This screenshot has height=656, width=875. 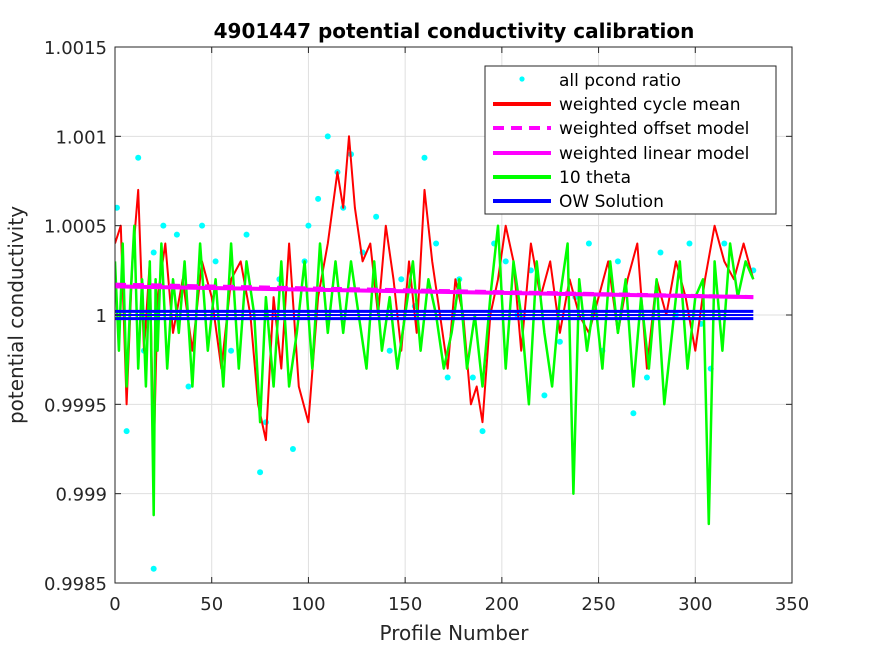 I want to click on x-tick-label: 100, so click(x=308, y=604).